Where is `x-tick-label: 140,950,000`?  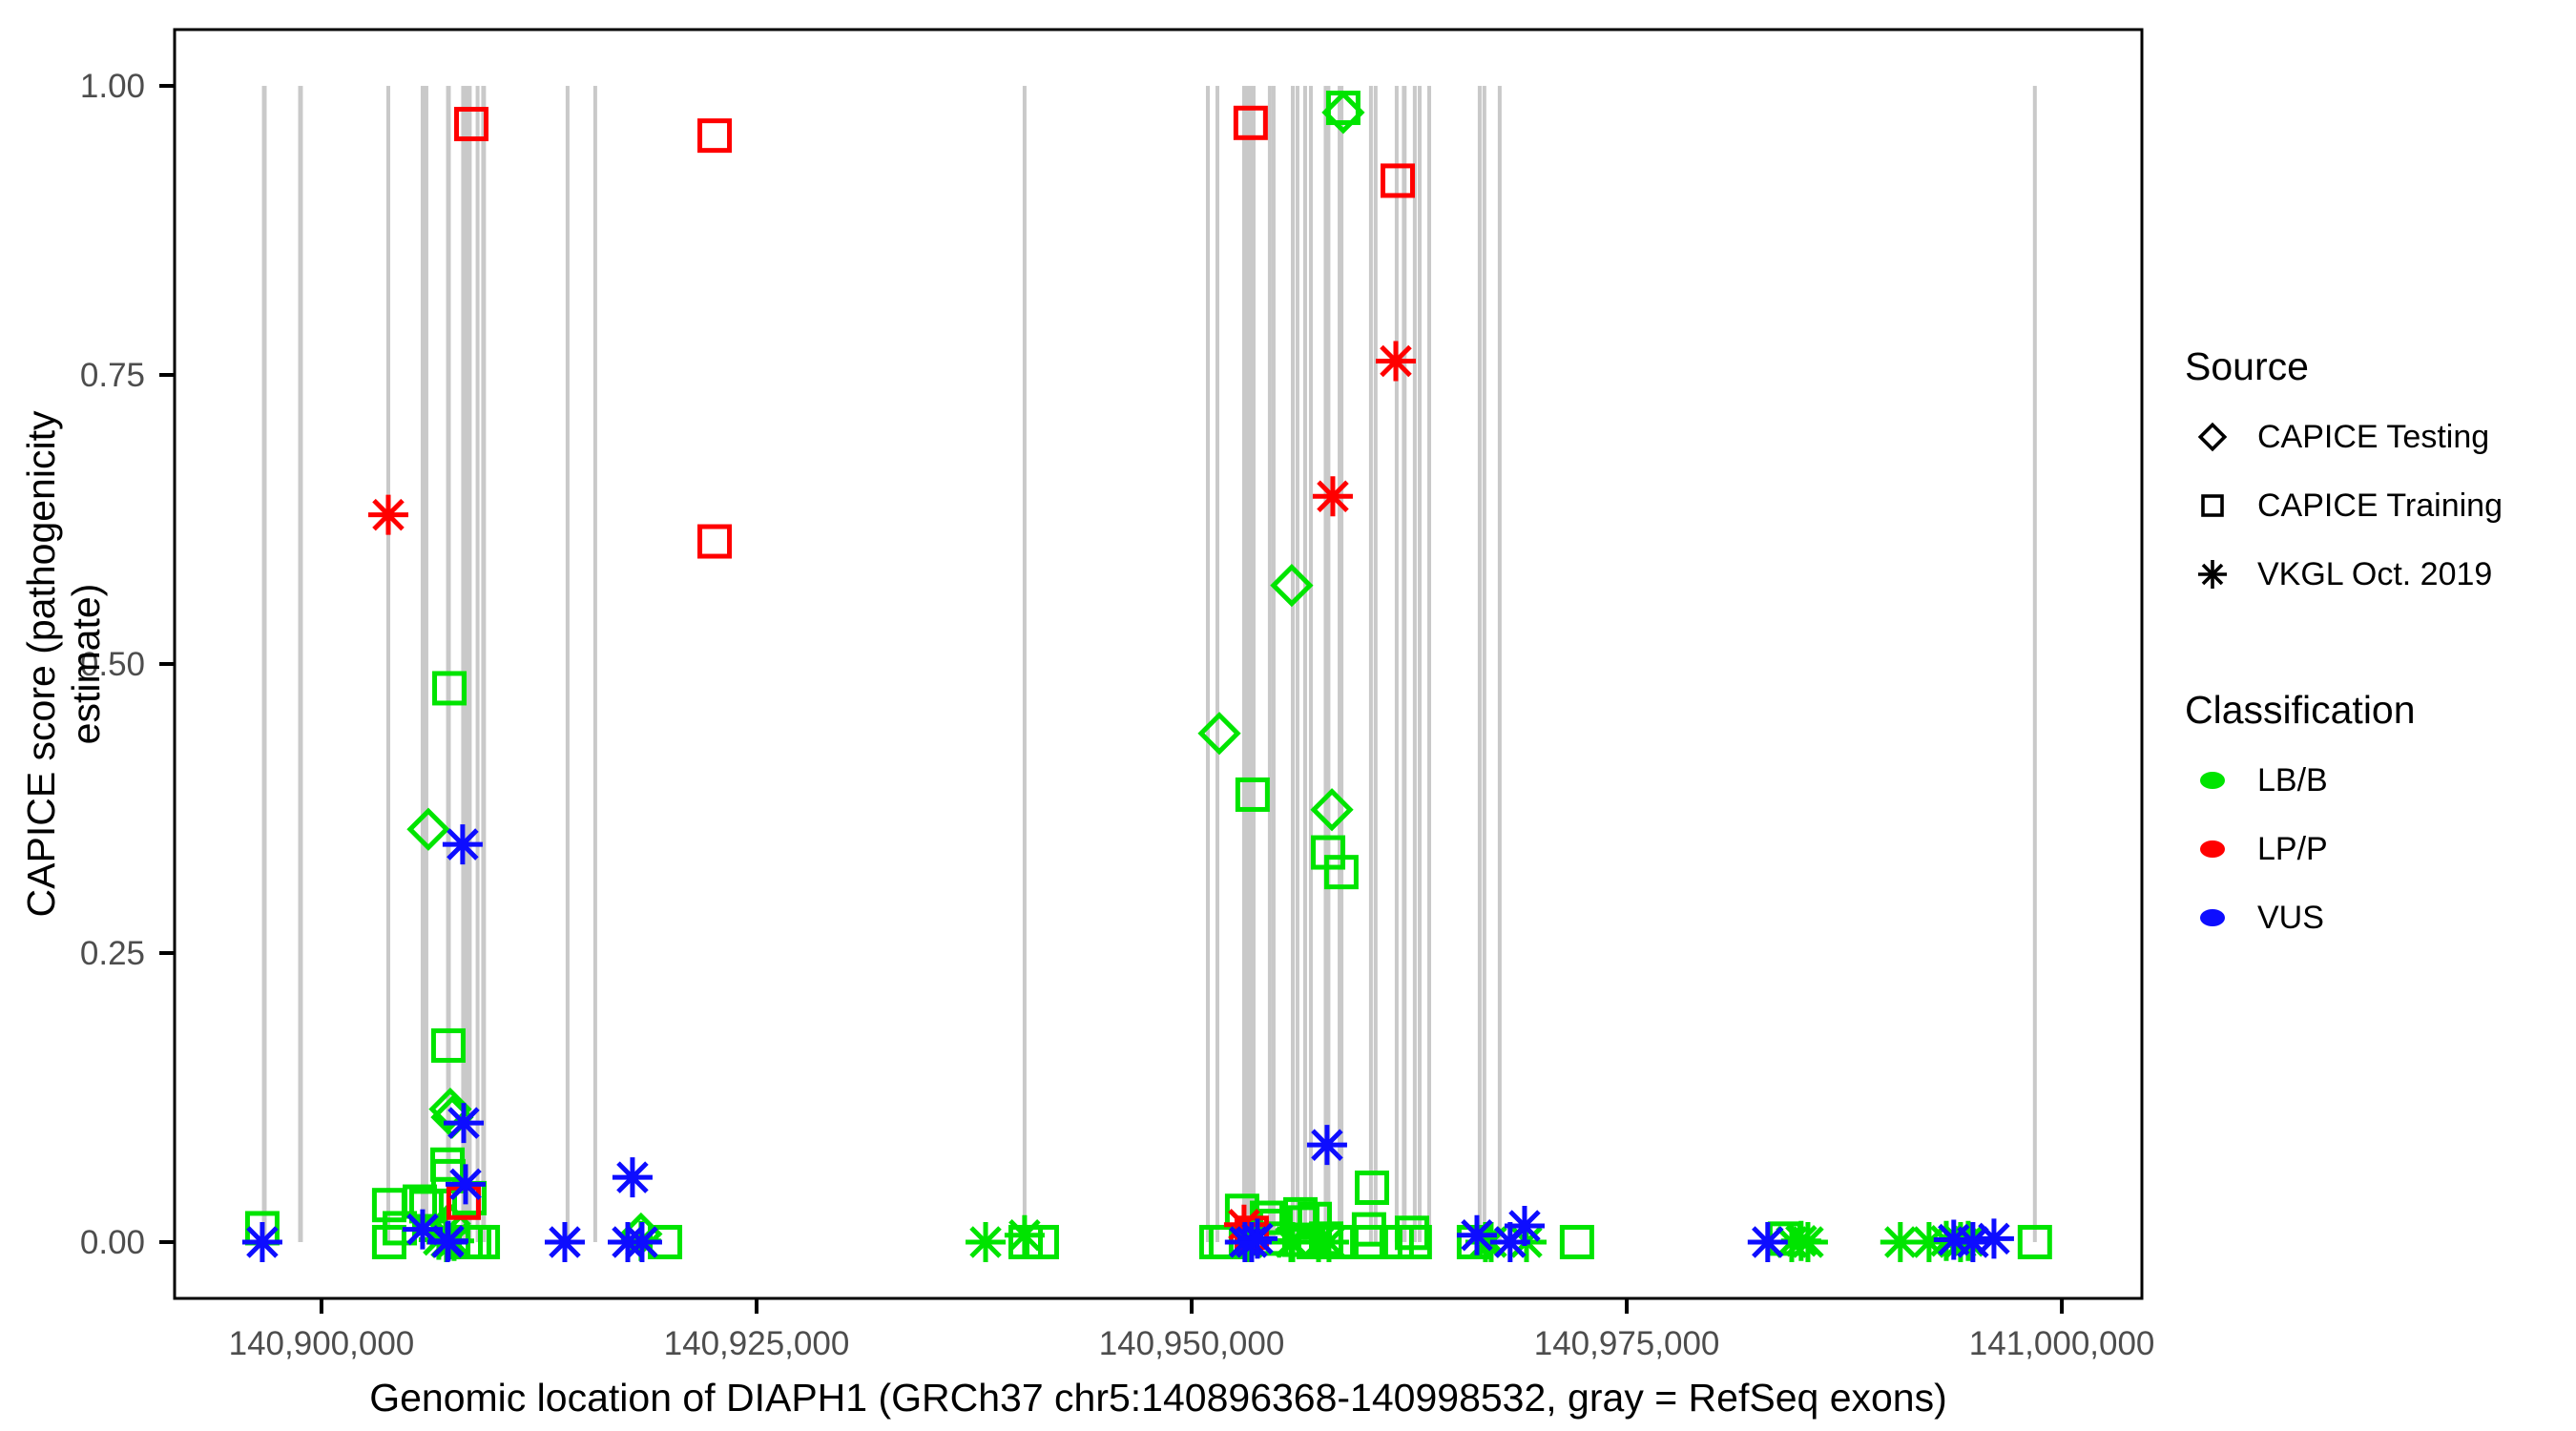 x-tick-label: 140,950,000 is located at coordinates (1192, 1343).